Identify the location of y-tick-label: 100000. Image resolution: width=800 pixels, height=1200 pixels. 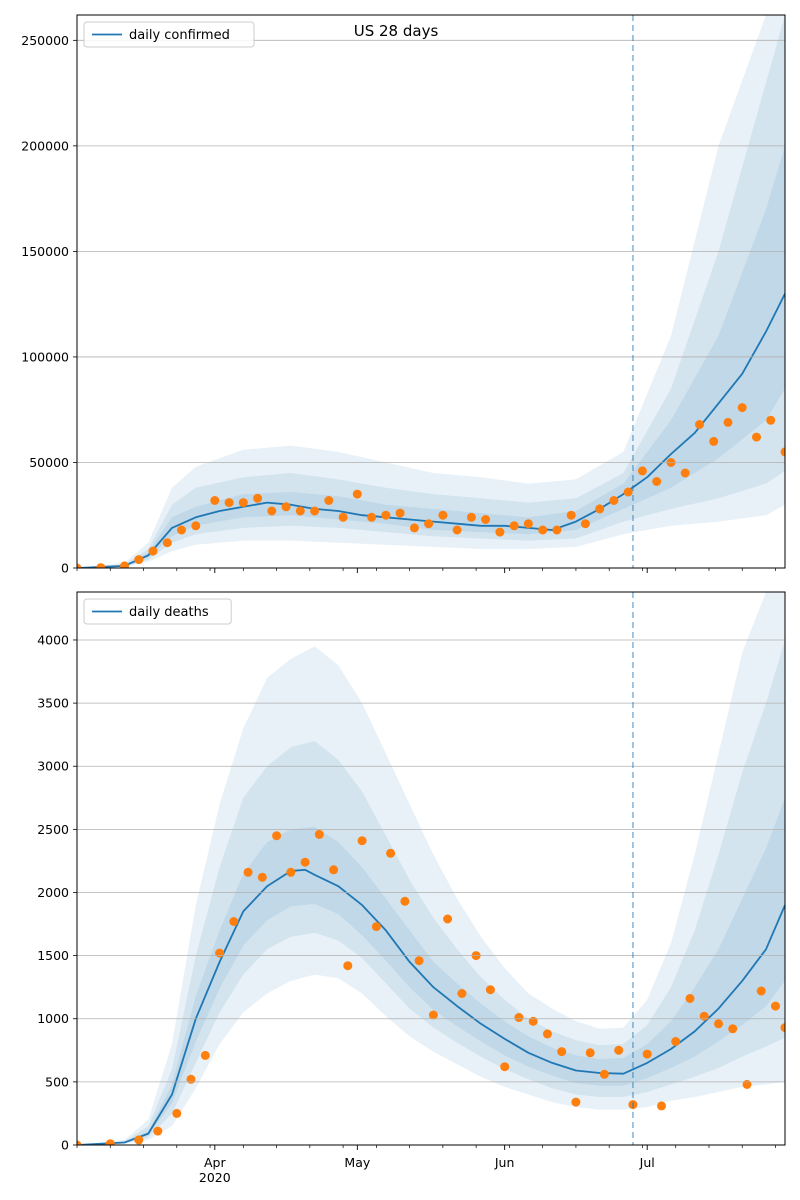
(45, 356).